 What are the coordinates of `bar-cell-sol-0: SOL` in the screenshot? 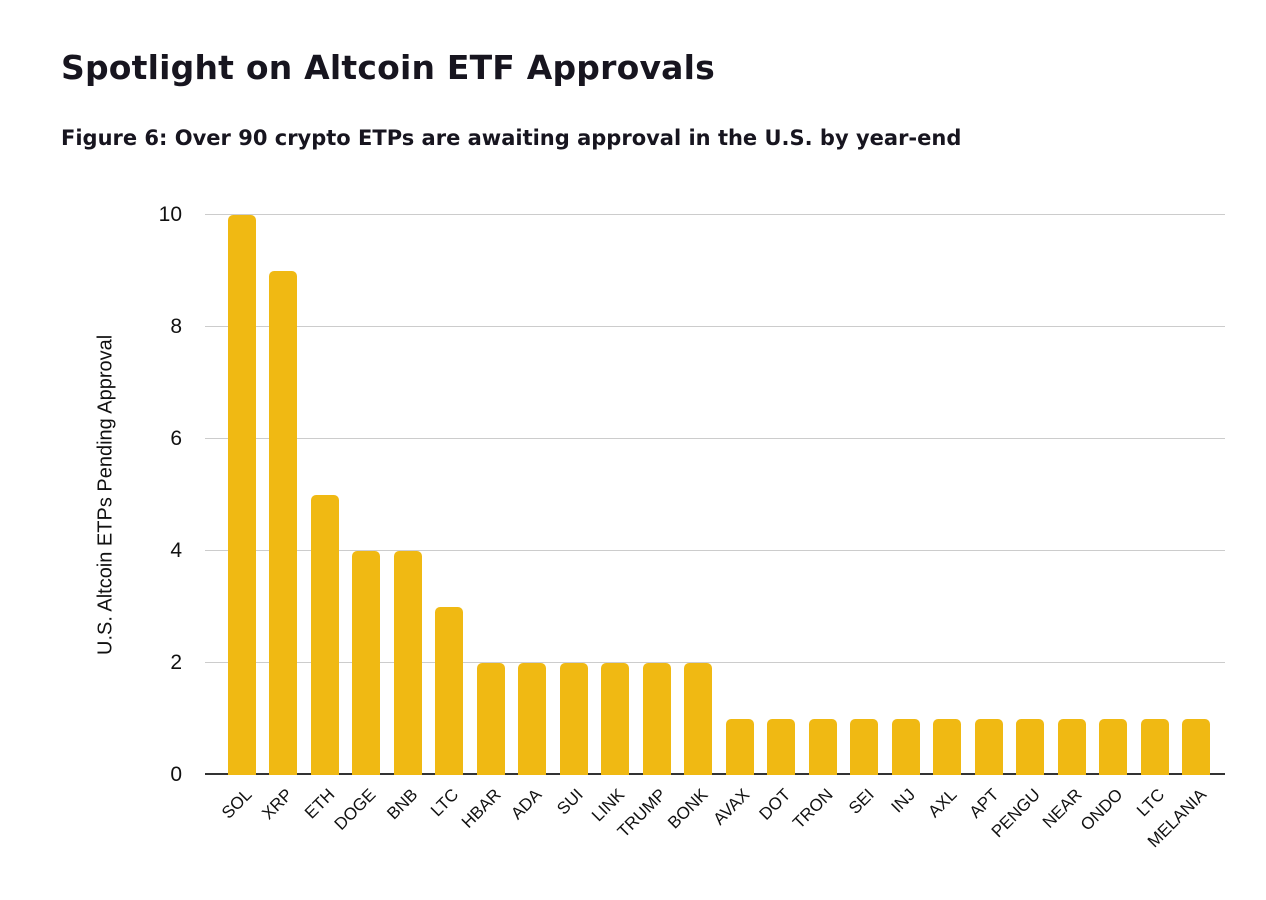 It's located at (240, 518).